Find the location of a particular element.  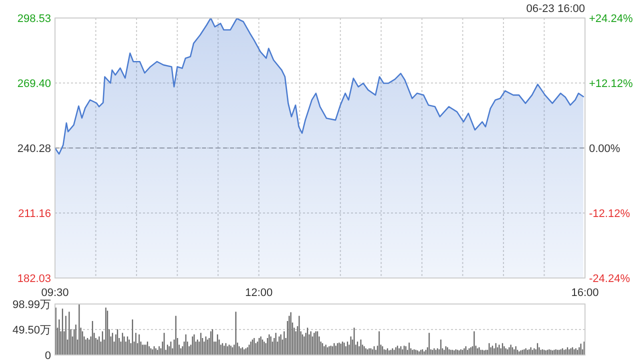

y2-tick-label: -24.24% is located at coordinates (609, 279).